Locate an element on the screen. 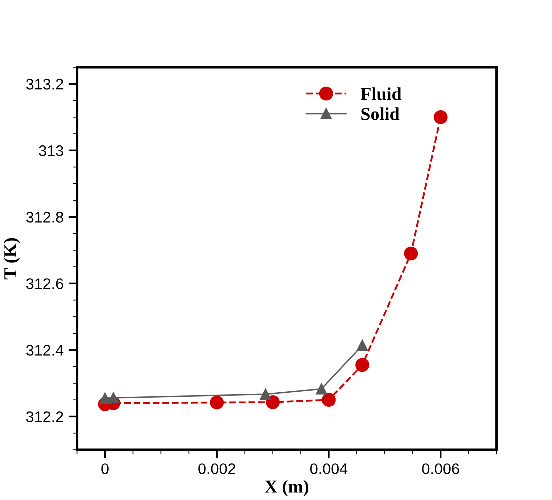 This screenshot has width=552, height=500. y-axis-title: T (K) is located at coordinates (12, 259).